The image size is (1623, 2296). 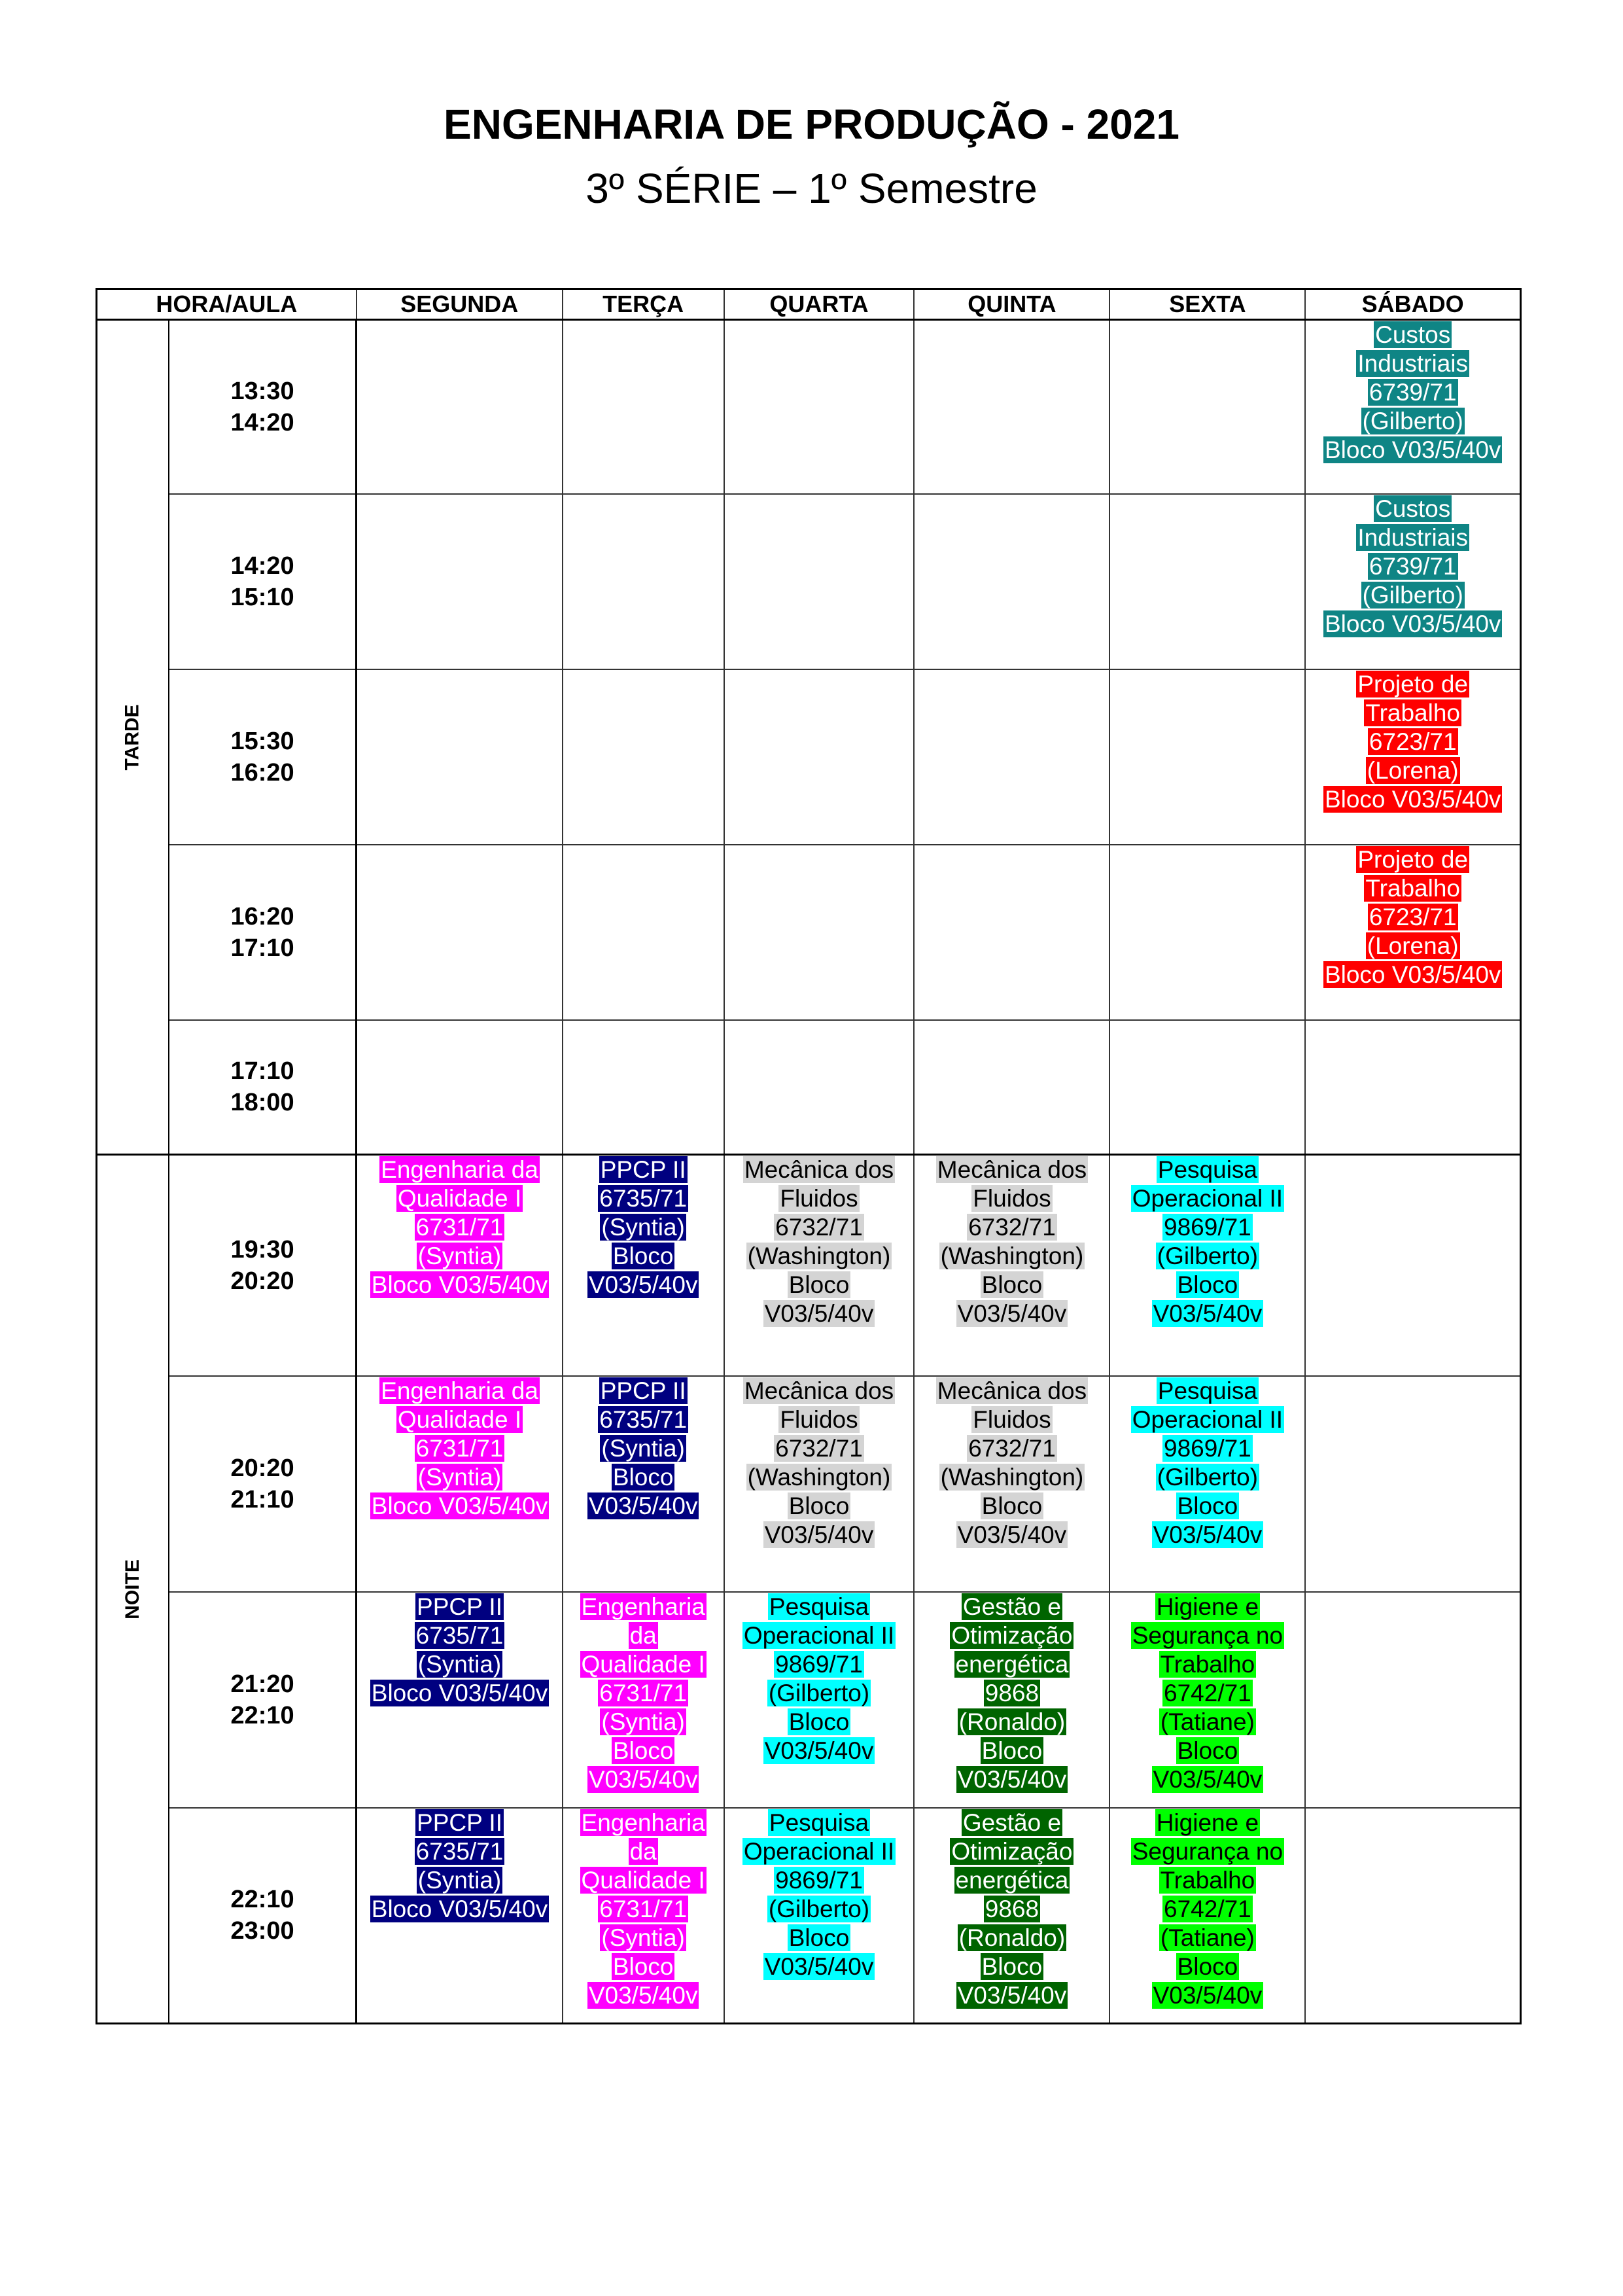 What do you see at coordinates (262, 1103) in the screenshot?
I see `time-end: 18:00` at bounding box center [262, 1103].